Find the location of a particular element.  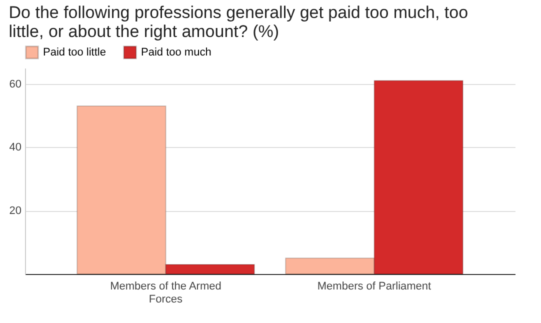

y-tick-label: 20 is located at coordinates (15, 211).